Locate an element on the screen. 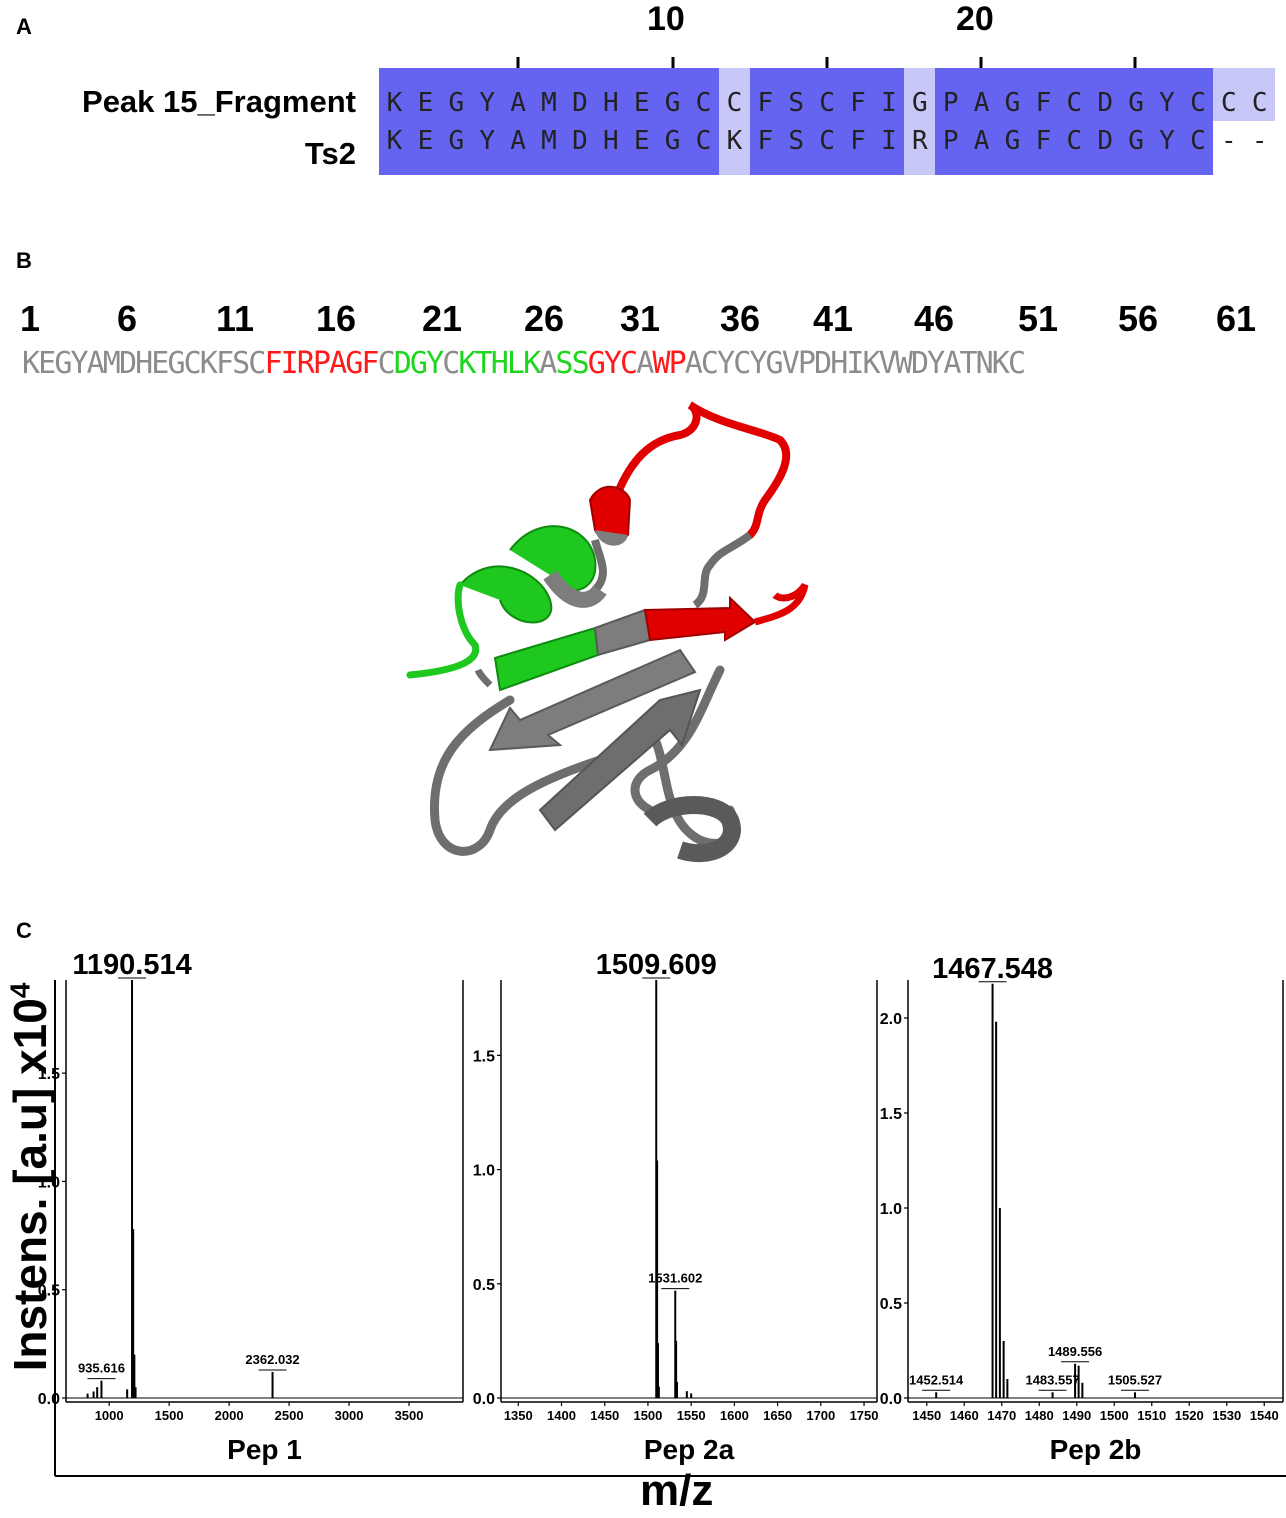 This screenshot has height=1518, width=1286. x-tick-label: 3000 is located at coordinates (349, 1415).